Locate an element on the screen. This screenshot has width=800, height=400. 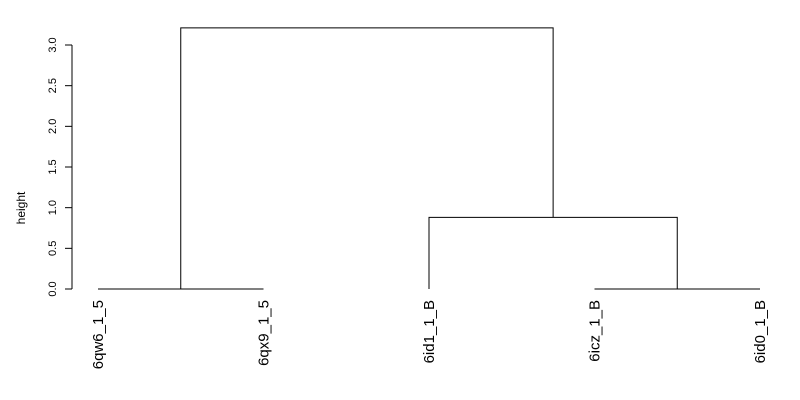
y-tick-label: 3.0 is located at coordinates (53, 44).